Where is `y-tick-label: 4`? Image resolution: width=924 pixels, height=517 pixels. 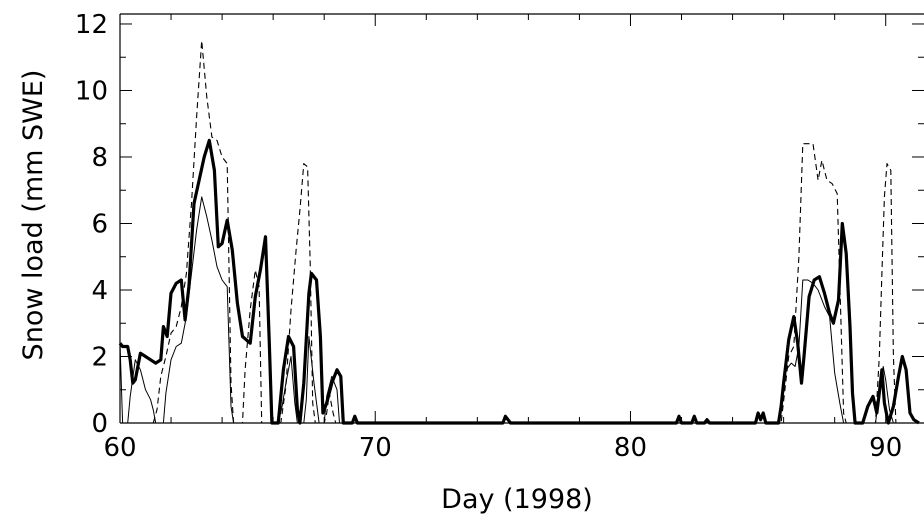 y-tick-label: 4 is located at coordinates (99, 291).